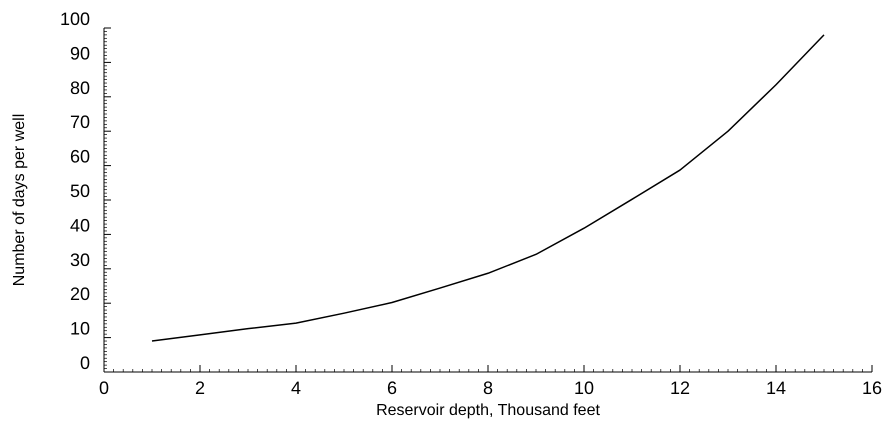  What do you see at coordinates (80, 294) in the screenshot?
I see `y-tick-label: 20` at bounding box center [80, 294].